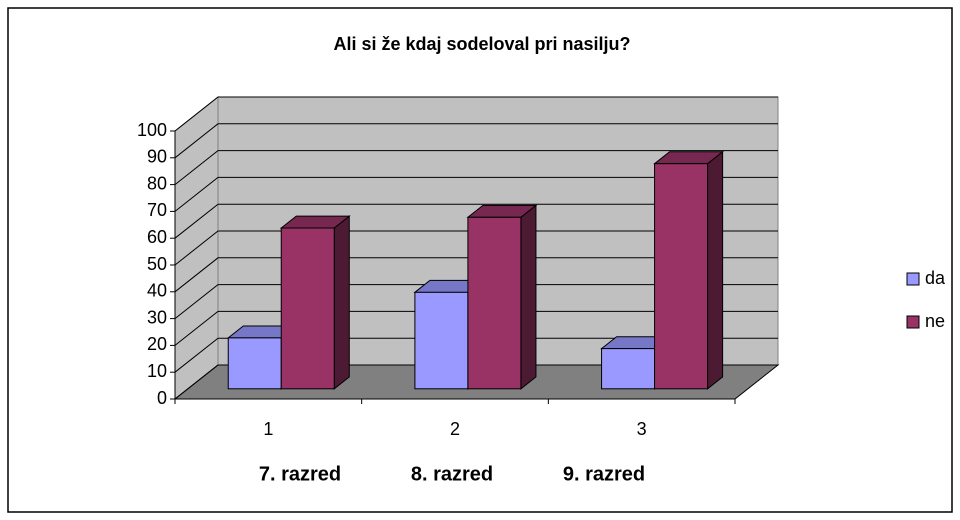  What do you see at coordinates (157, 264) in the screenshot?
I see `y-tick-label: 50` at bounding box center [157, 264].